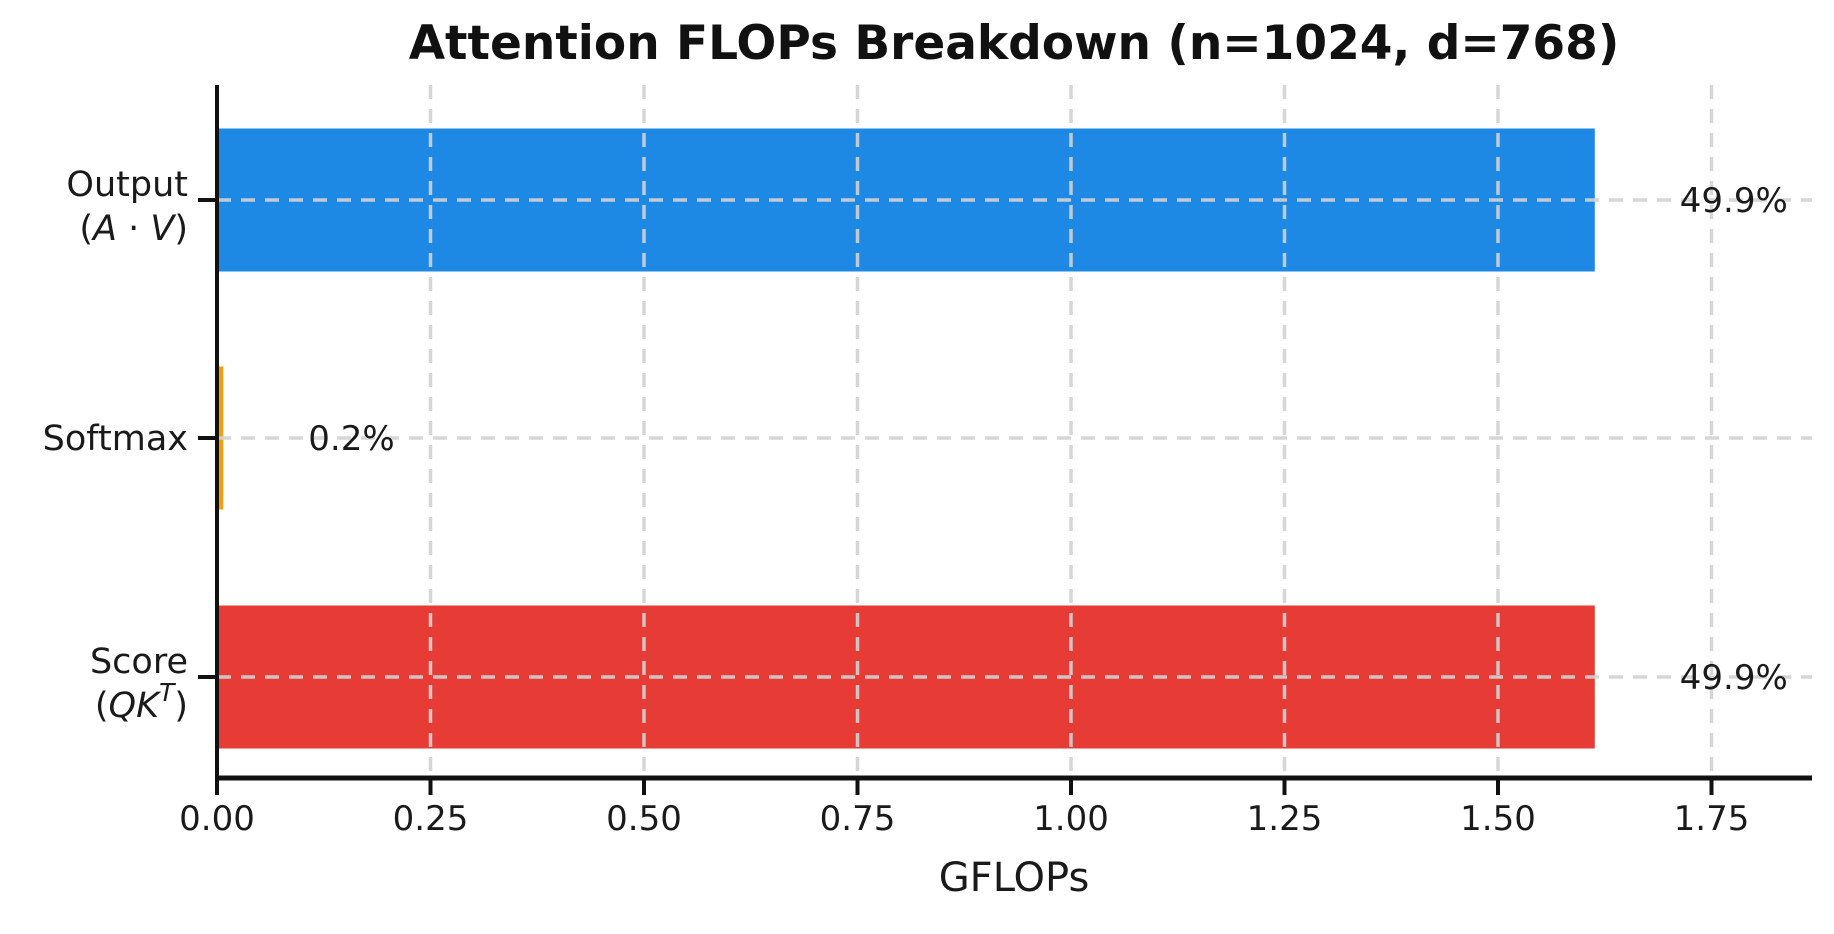  What do you see at coordinates (1734, 678) in the screenshot?
I see `percent-label-score: 49.9%` at bounding box center [1734, 678].